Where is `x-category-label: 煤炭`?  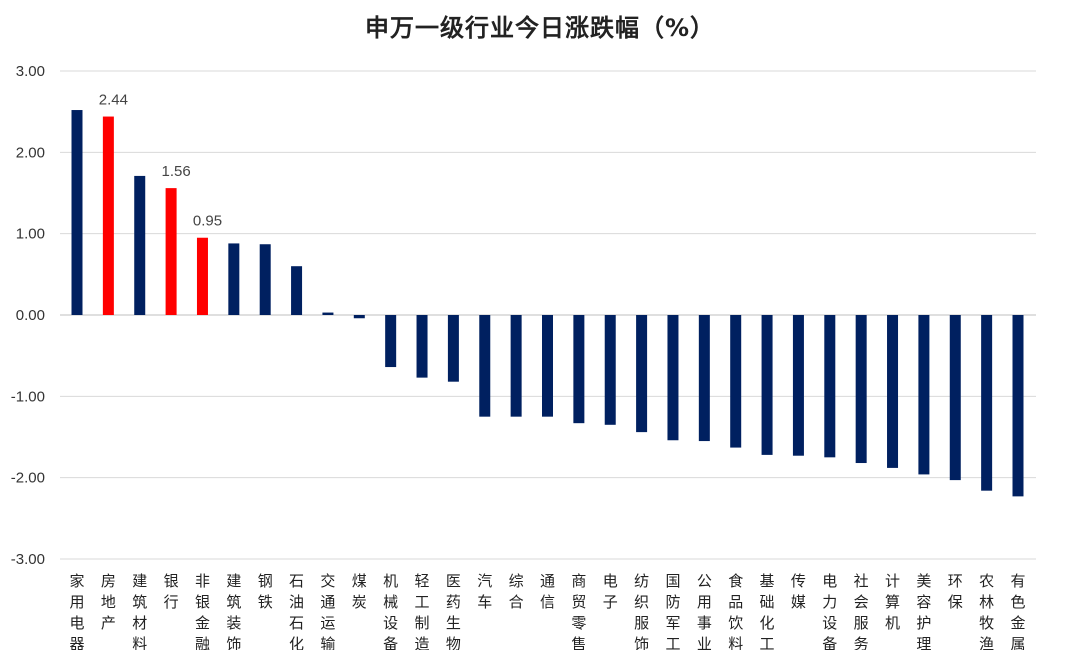
x-category-label: 煤炭 is located at coordinates (359, 591).